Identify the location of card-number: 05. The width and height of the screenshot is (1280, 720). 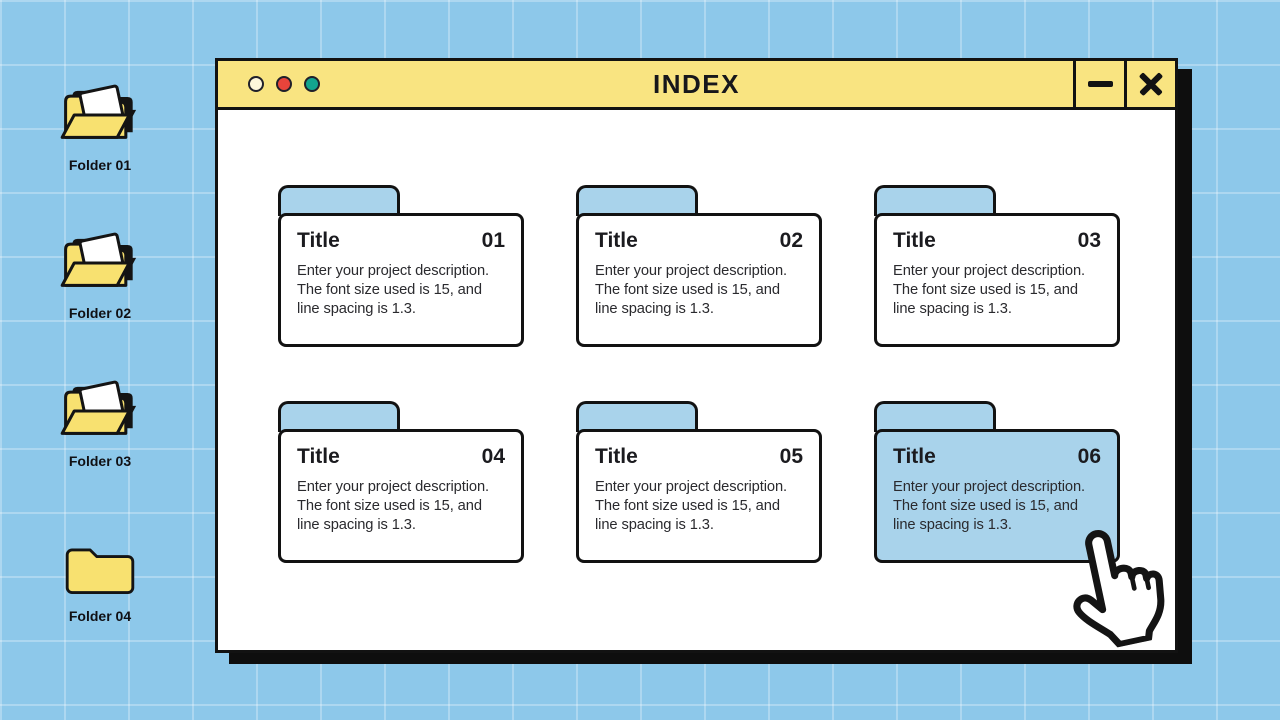
(791, 456).